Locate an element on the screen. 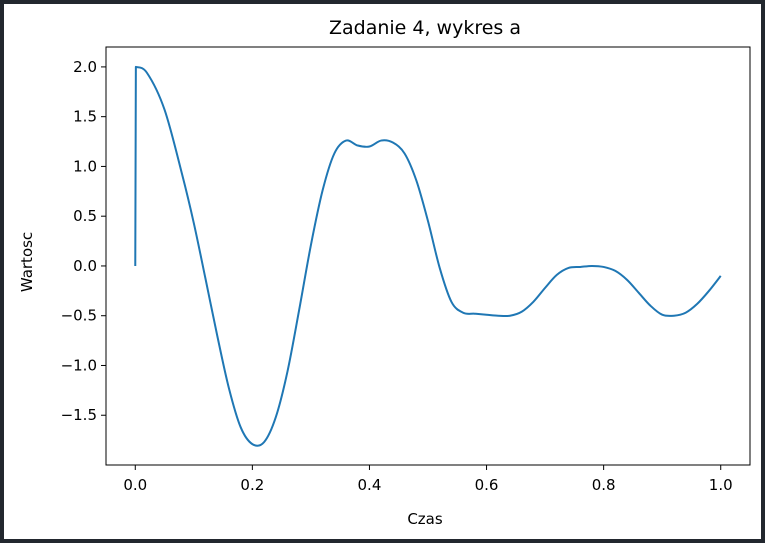 Image resolution: width=765 pixels, height=543 pixels. x-tick-label: 0.6 is located at coordinates (487, 485).